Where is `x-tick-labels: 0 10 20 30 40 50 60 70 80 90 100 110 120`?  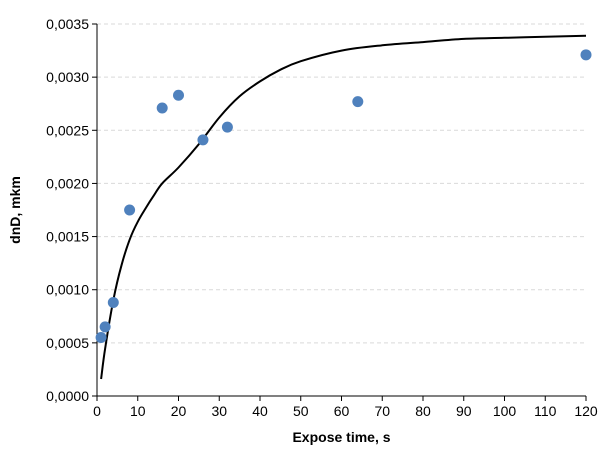 x-tick-labels: 0 10 20 30 40 50 60 70 80 90 100 110 120 is located at coordinates (345, 411).